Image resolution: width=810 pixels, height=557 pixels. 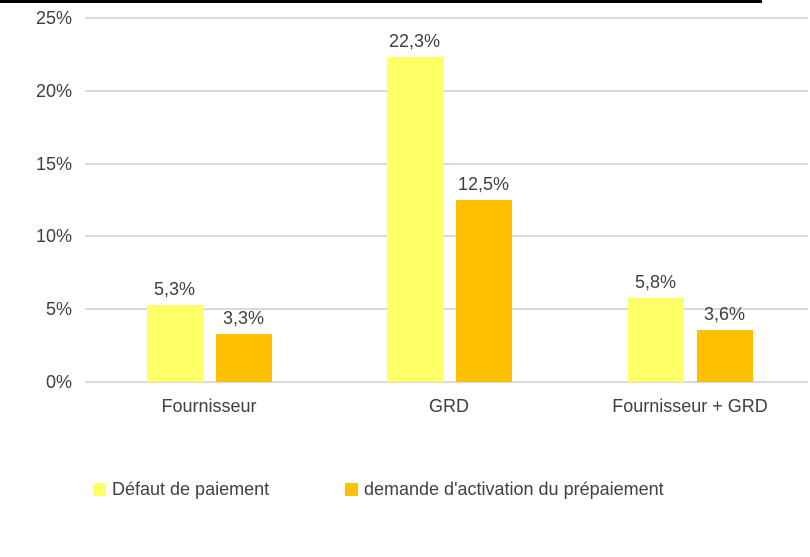 I want to click on y-axis-tick-label: 25%, so click(x=53, y=18).